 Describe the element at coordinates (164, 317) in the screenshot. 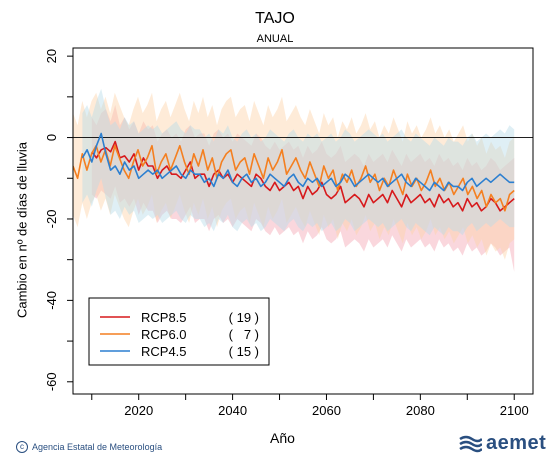

I see `legend-label: RCP8.5` at that location.